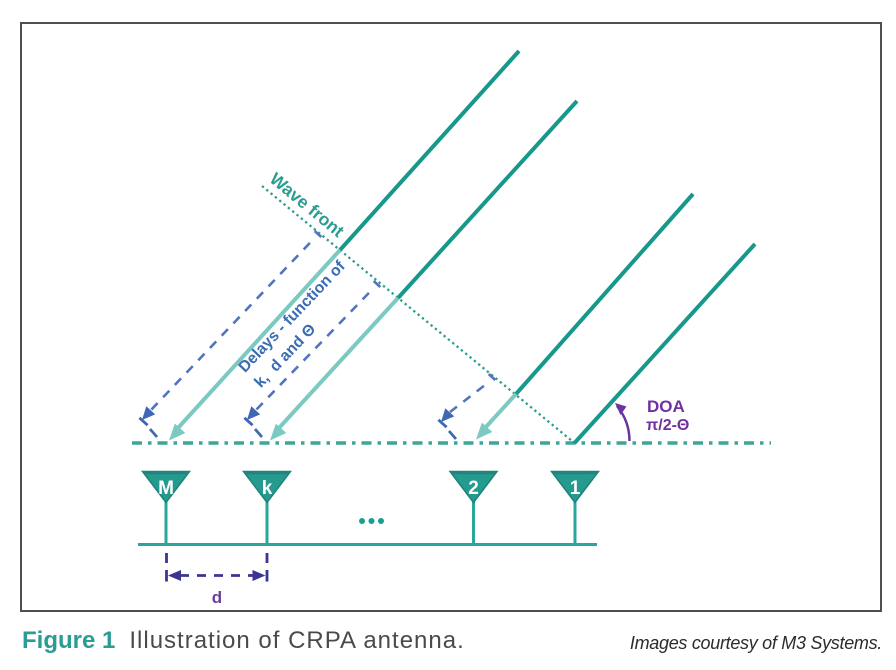 This screenshot has height=670, width=896. I want to click on svg-text: π/2-Θ, so click(667, 425).